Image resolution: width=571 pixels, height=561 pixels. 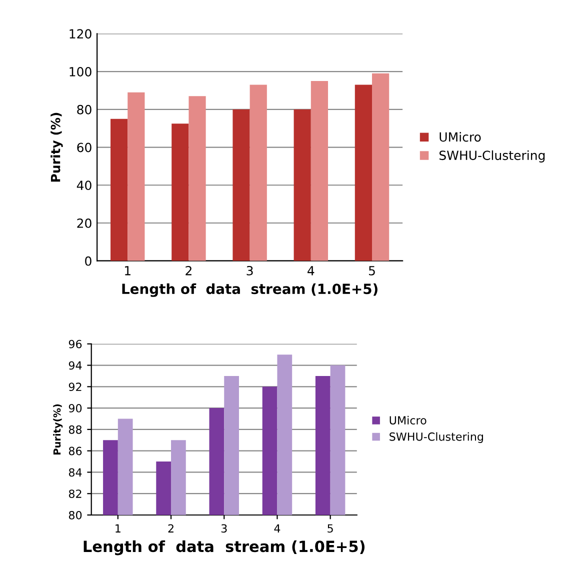 What do you see at coordinates (88, 261) in the screenshot?
I see `y-tick-label: 0` at bounding box center [88, 261].